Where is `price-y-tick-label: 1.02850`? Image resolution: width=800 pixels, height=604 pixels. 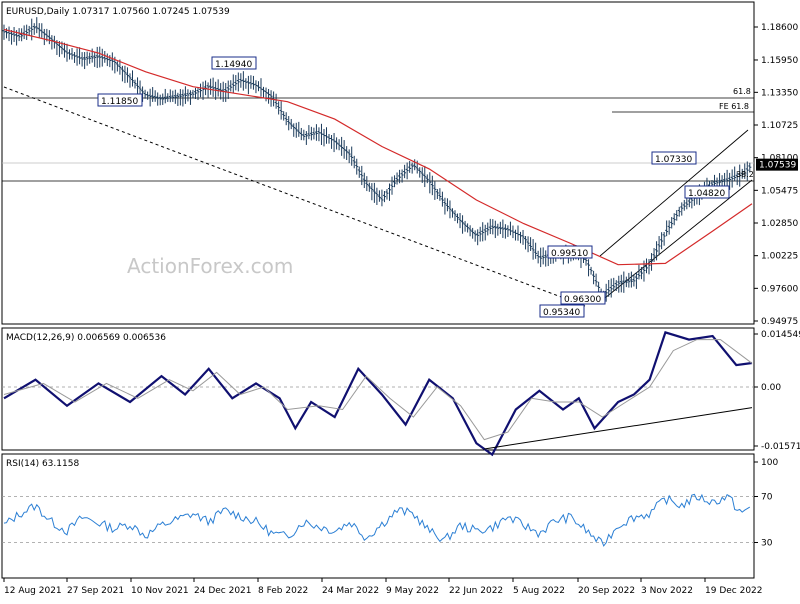 price-y-tick-label: 1.02850 is located at coordinates (779, 224).